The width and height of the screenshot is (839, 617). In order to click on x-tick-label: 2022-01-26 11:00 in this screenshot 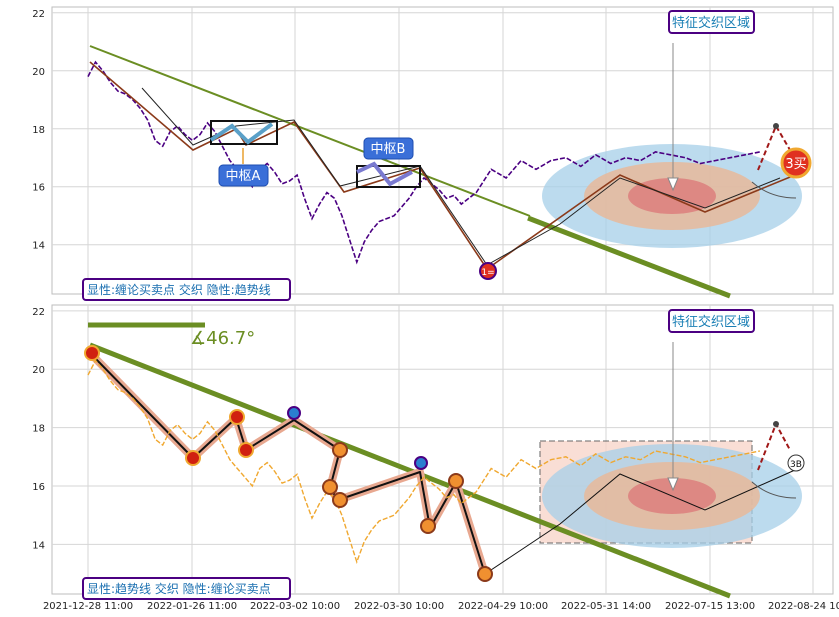, I will do `click(192, 606)`.